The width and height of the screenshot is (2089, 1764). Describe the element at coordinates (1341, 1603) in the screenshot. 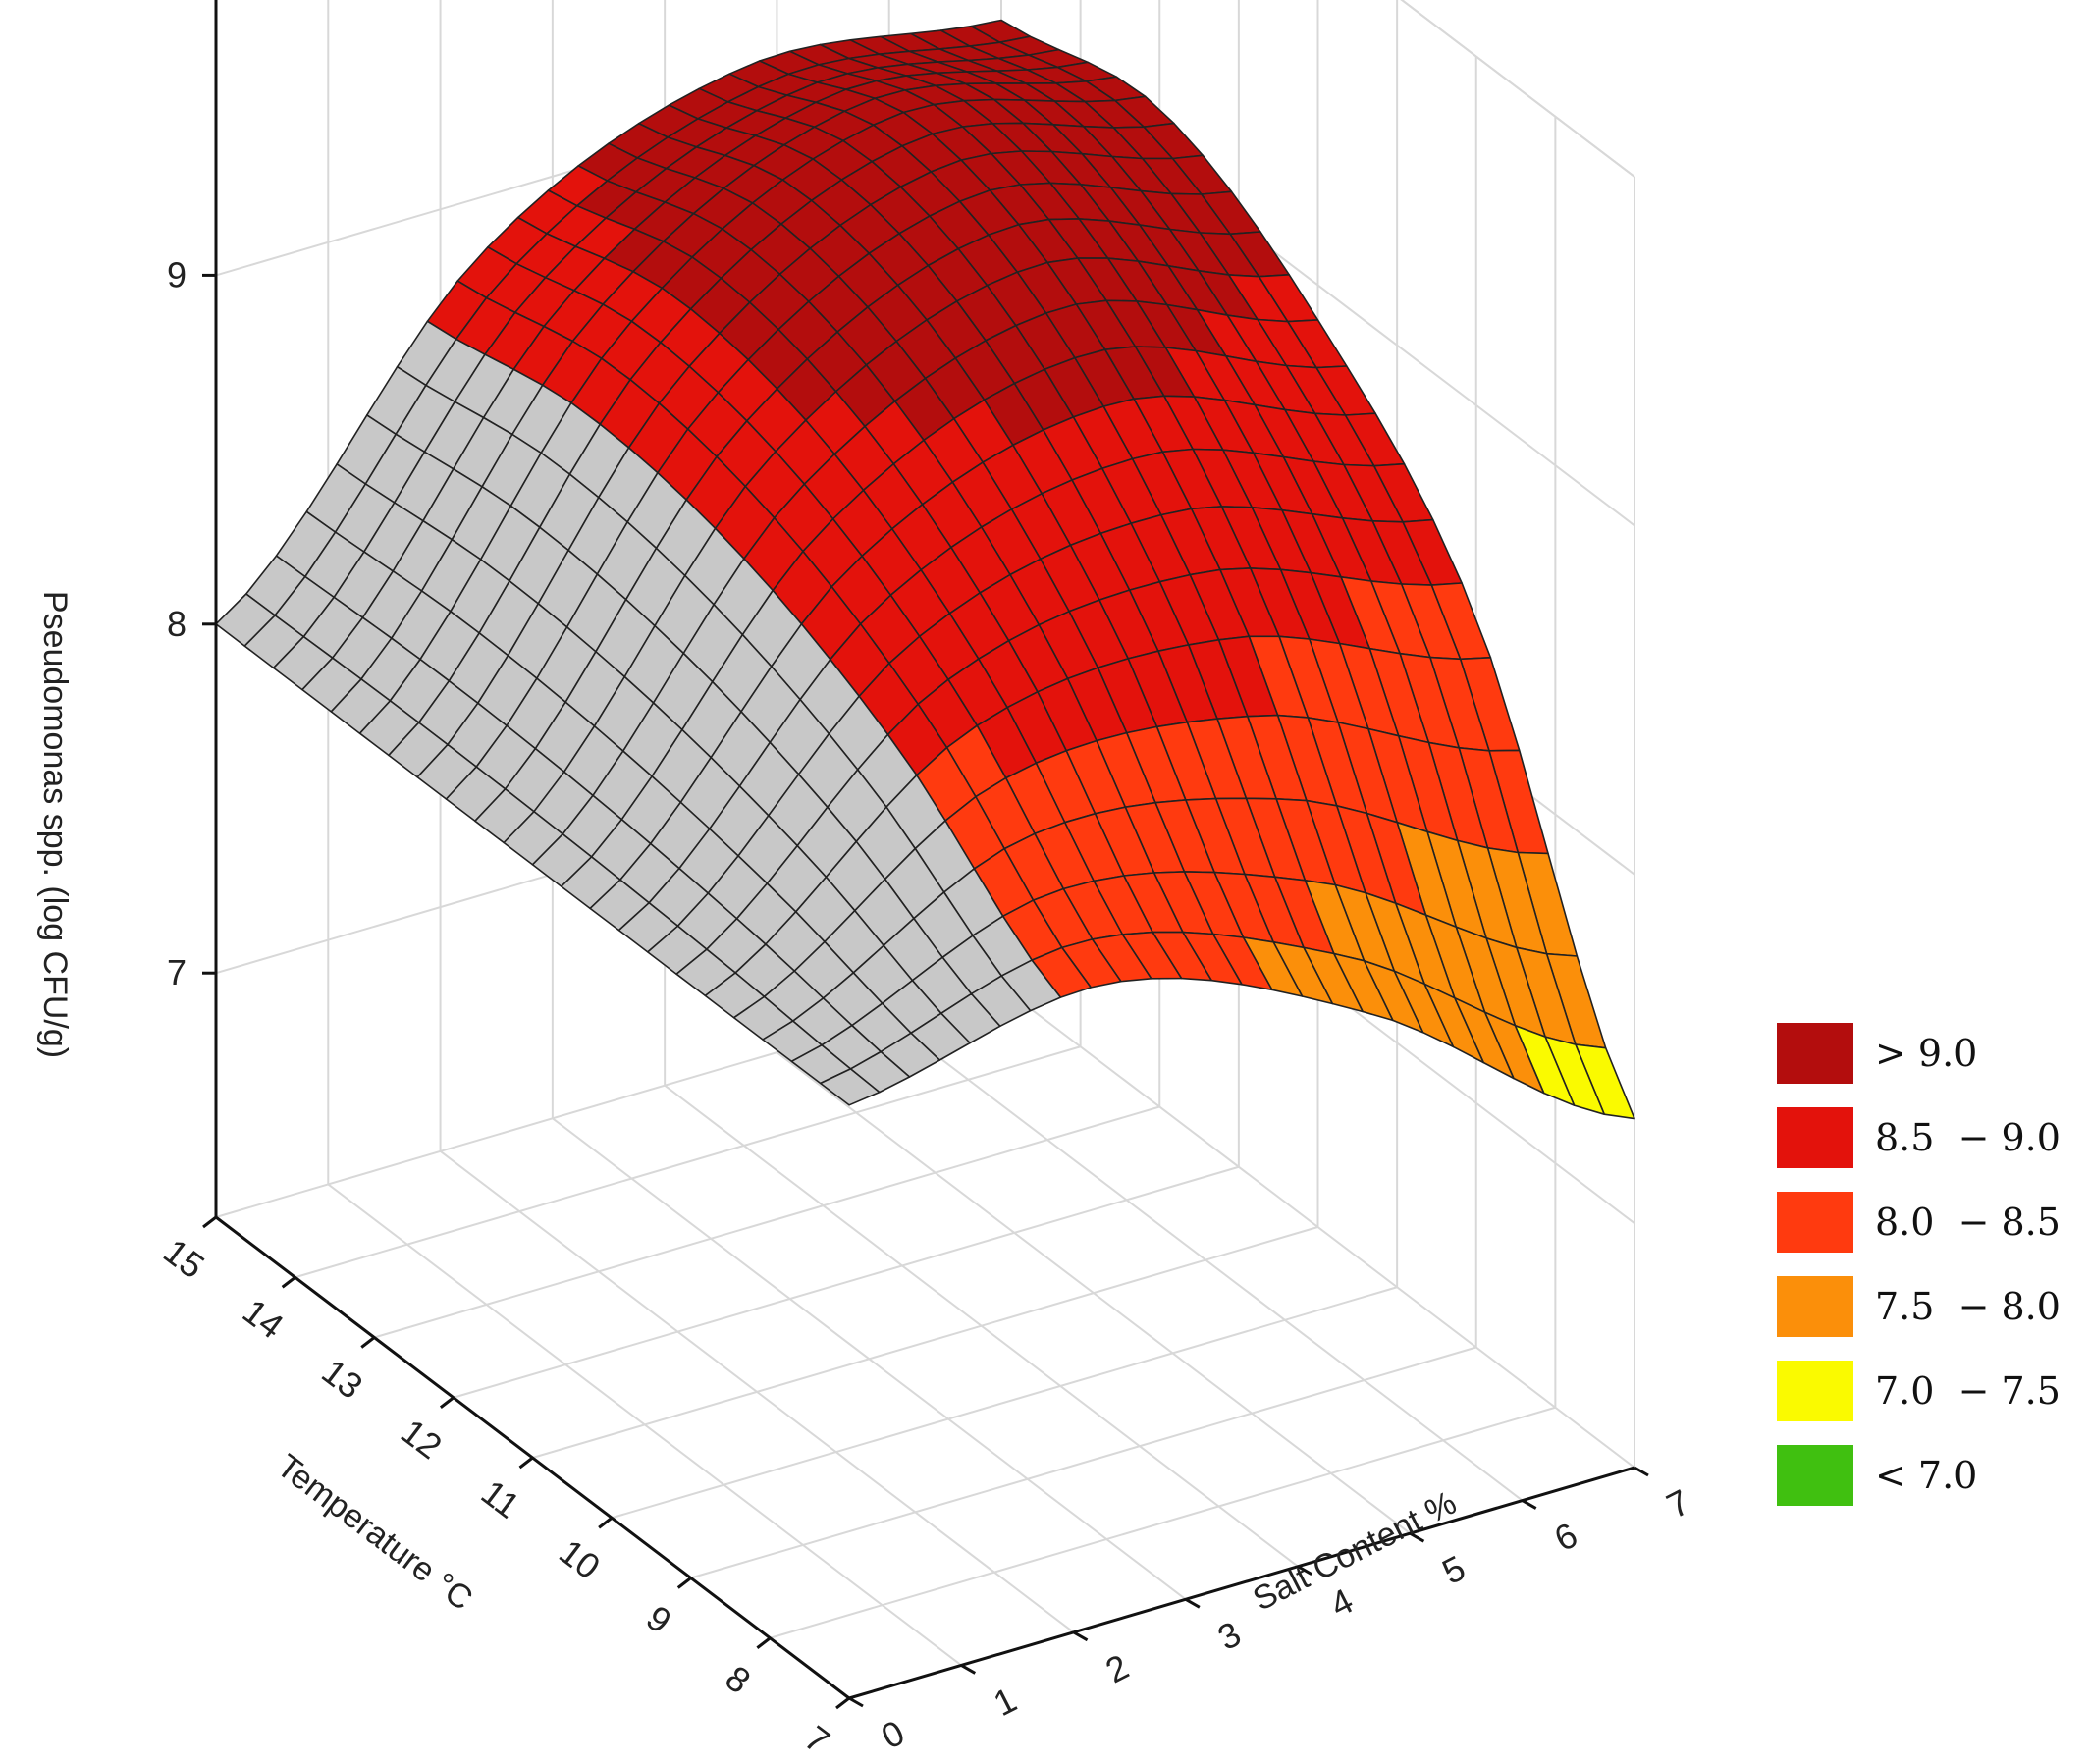

I see `y-tick-label: 4` at that location.